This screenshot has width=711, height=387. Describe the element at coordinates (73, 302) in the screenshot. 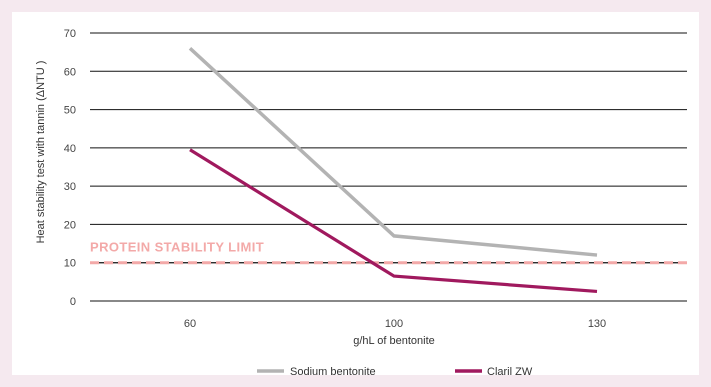

I see `y-tick-label: 0` at that location.